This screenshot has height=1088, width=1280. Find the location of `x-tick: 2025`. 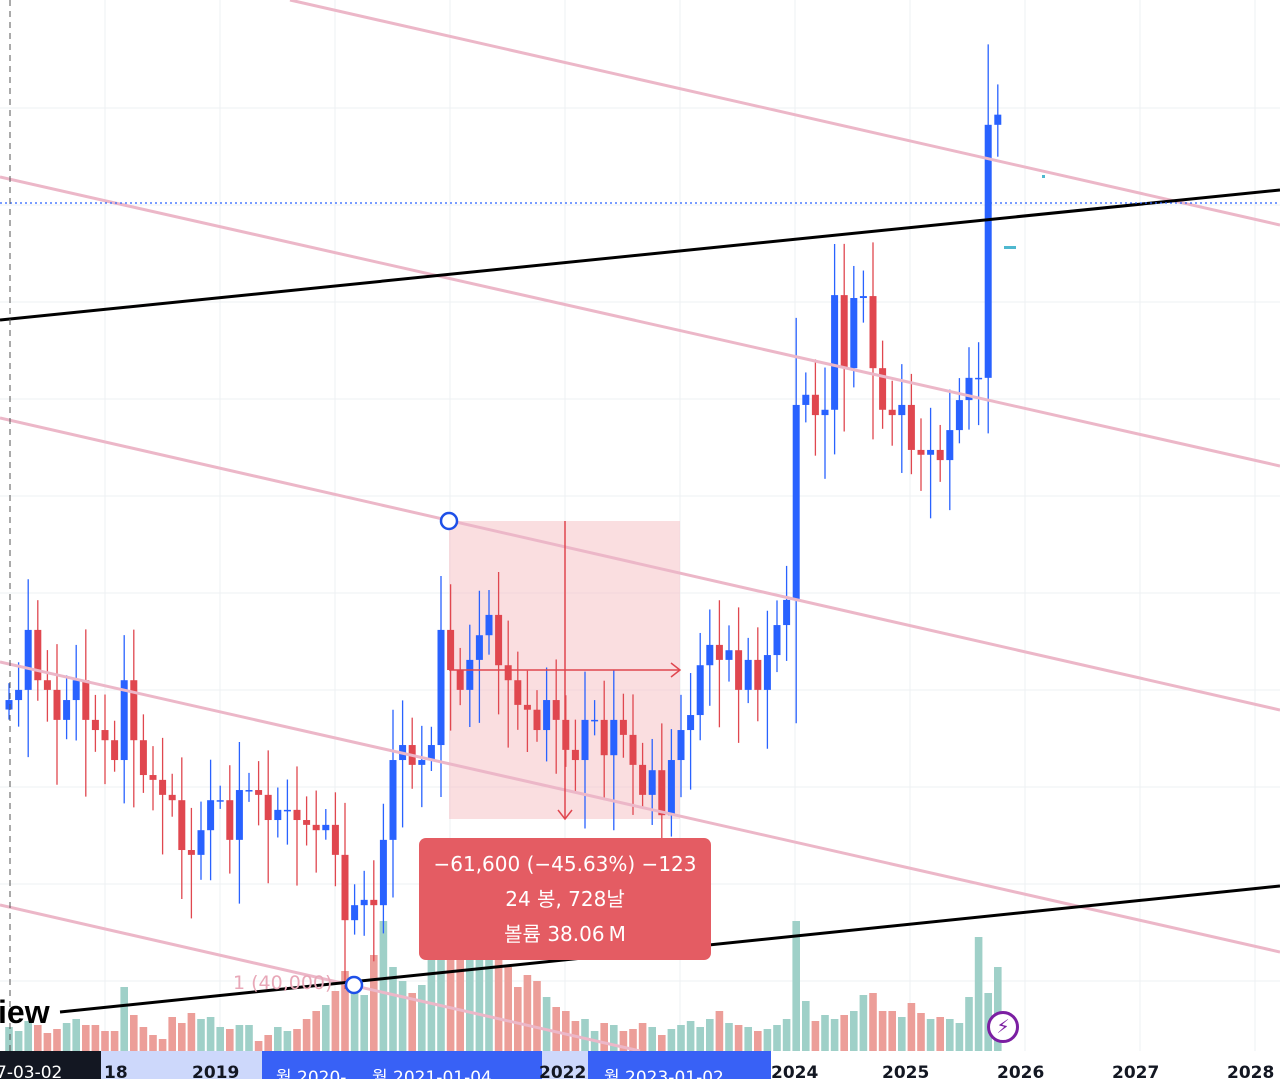

x-tick: 2025 is located at coordinates (906, 1073).